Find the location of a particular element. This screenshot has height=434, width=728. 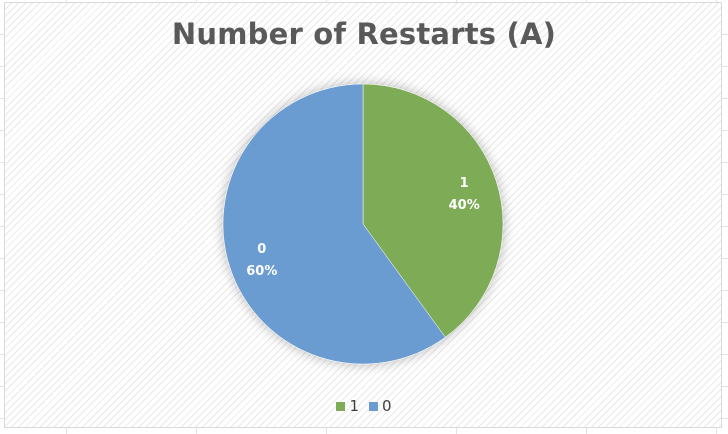

data-label-category: 1 is located at coordinates (464, 183).